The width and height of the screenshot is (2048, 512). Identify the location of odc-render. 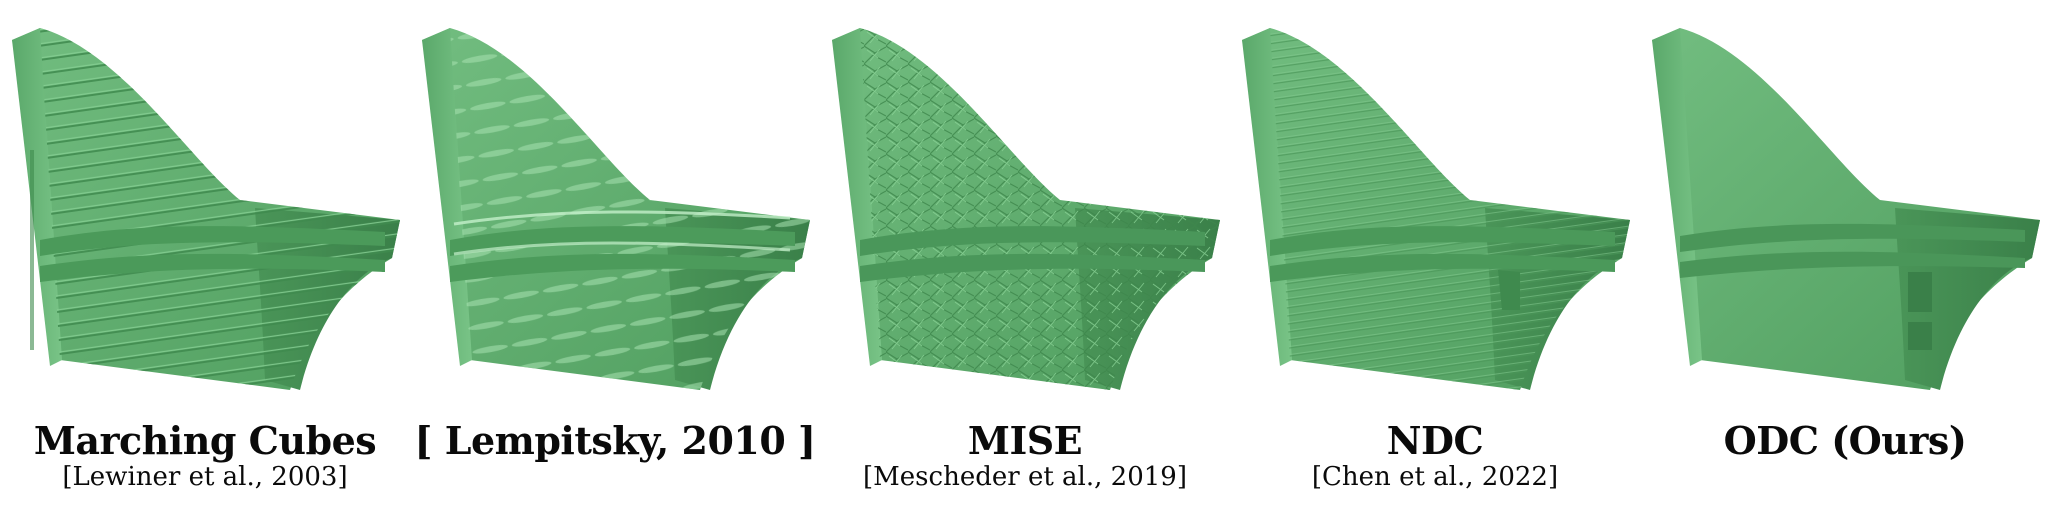
(1846, 209).